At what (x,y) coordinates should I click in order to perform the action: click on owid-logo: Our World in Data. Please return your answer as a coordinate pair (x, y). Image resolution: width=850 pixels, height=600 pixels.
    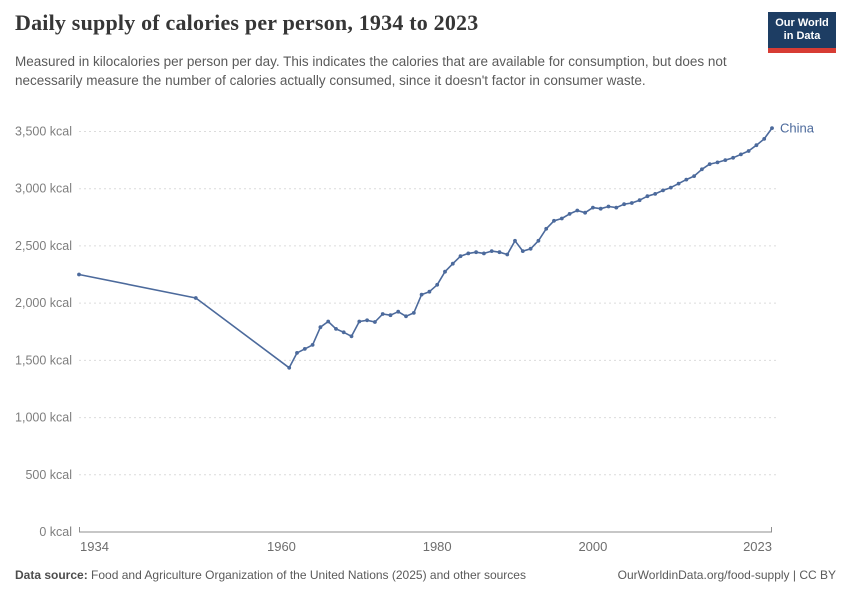
    Looking at the image, I should click on (802, 32).